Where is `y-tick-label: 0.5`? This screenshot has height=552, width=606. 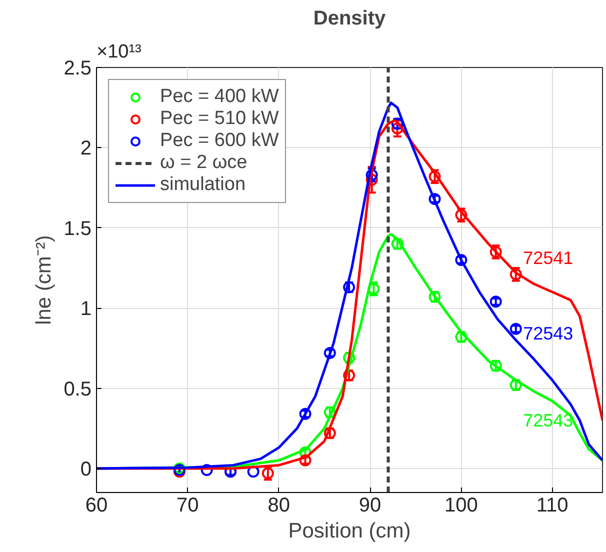
y-tick-label: 0.5 is located at coordinates (78, 389).